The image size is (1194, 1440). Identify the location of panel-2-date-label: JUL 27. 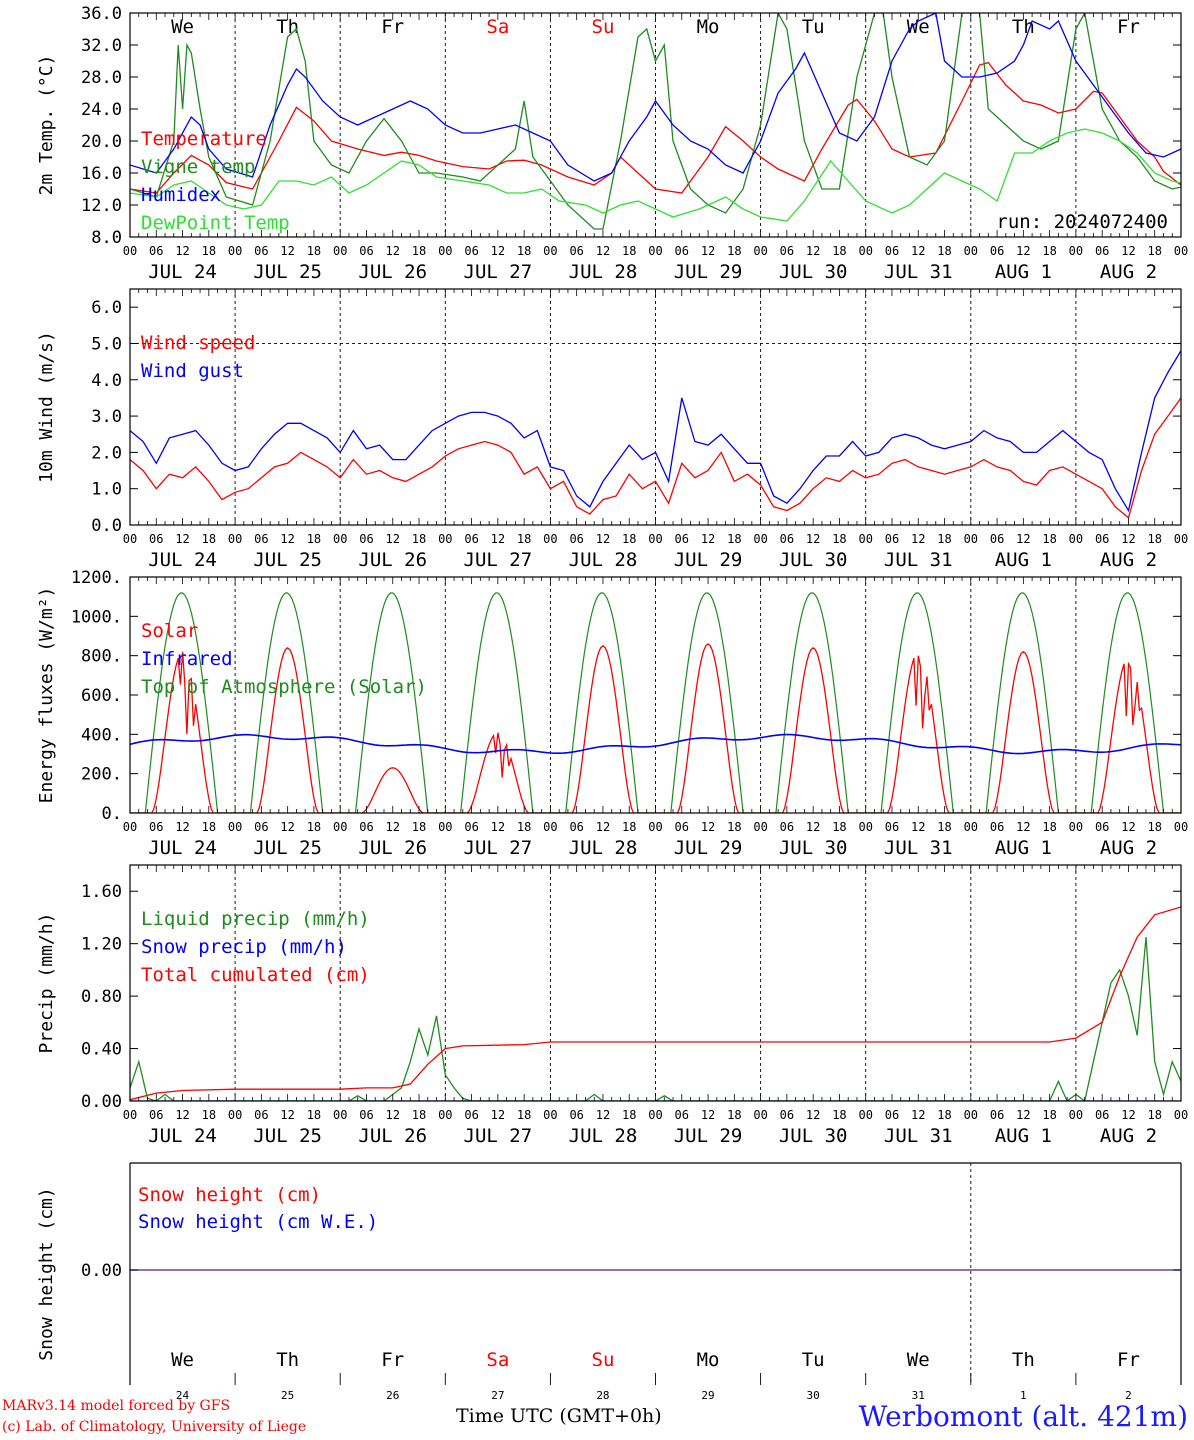
(498, 560).